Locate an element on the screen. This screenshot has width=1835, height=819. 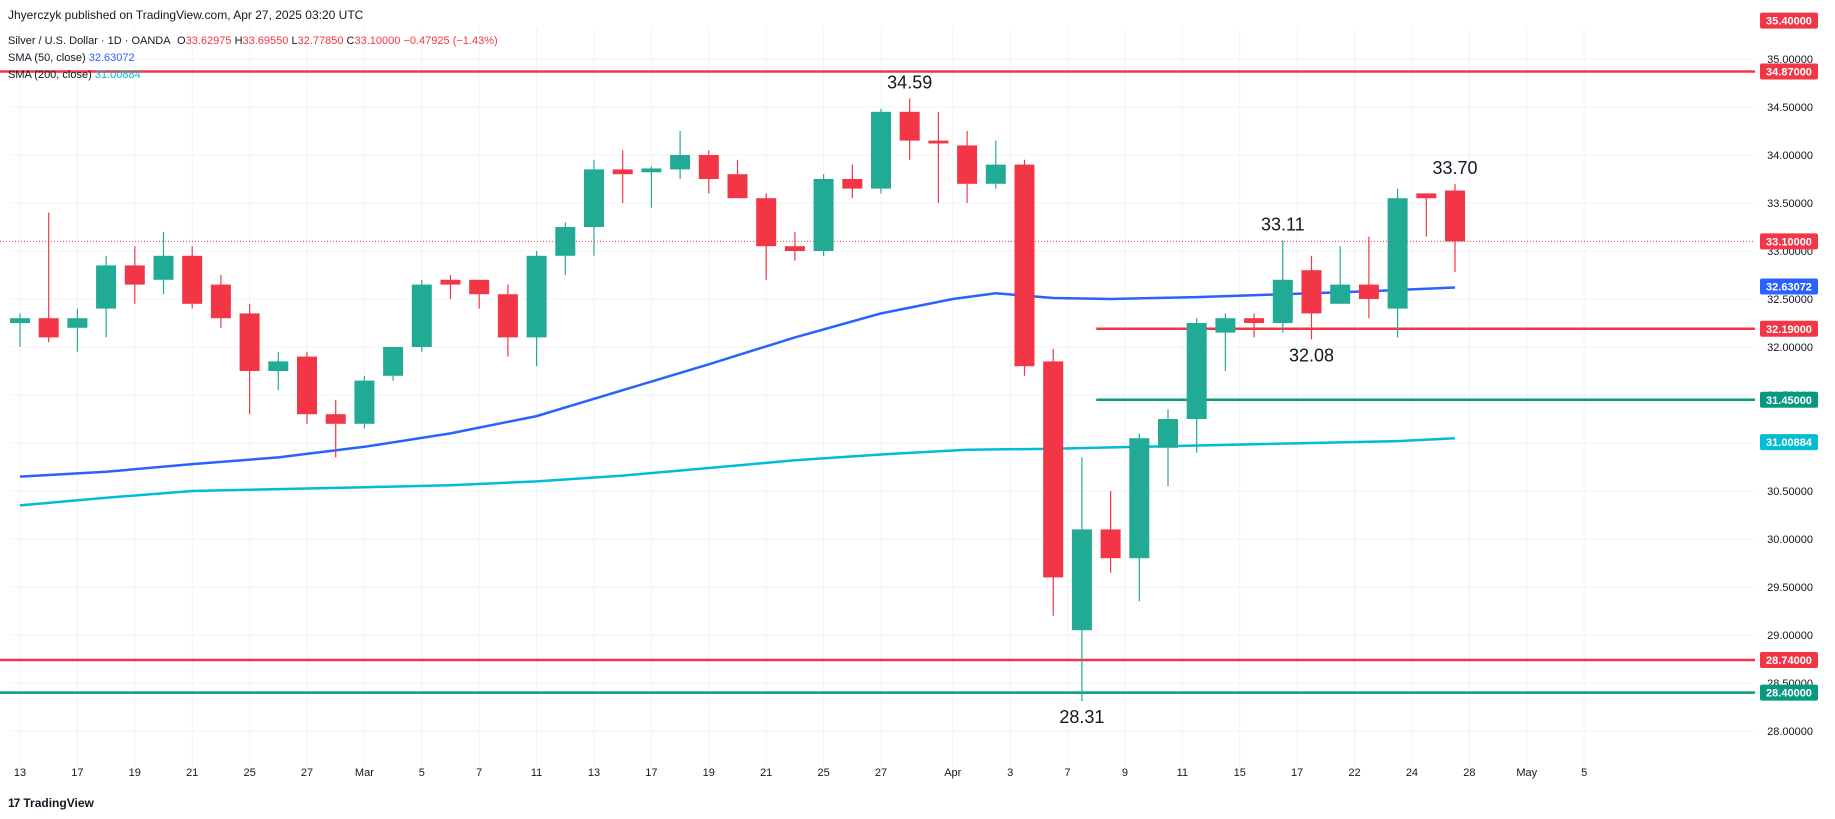
price-tag-label: 31.00884 is located at coordinates (1789, 443).